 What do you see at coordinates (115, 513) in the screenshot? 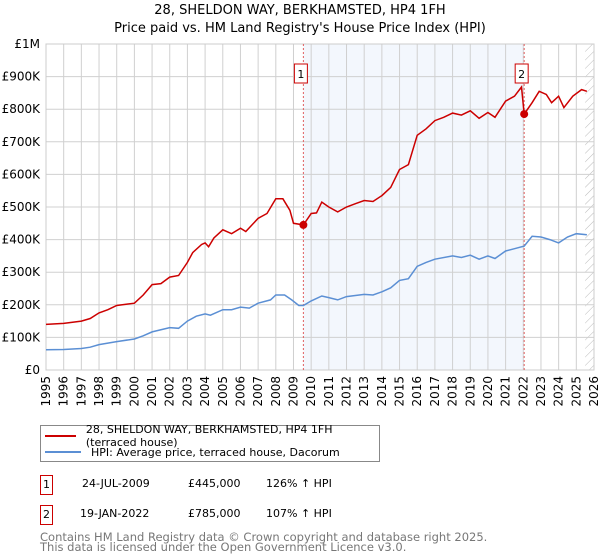
I see `transaction-date: 19-JAN-2022` at bounding box center [115, 513].